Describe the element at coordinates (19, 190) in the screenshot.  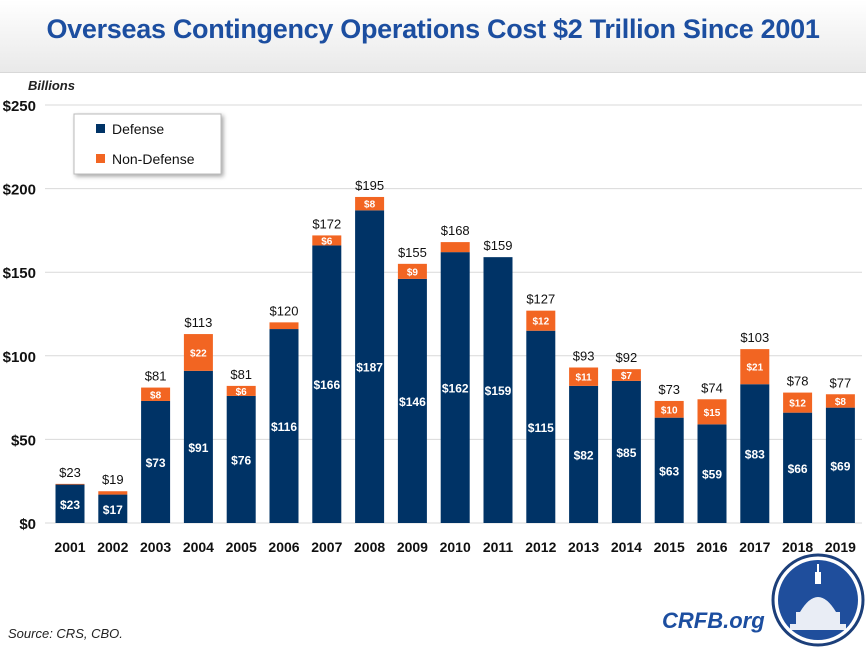
I see `y-tick-label: $200` at that location.